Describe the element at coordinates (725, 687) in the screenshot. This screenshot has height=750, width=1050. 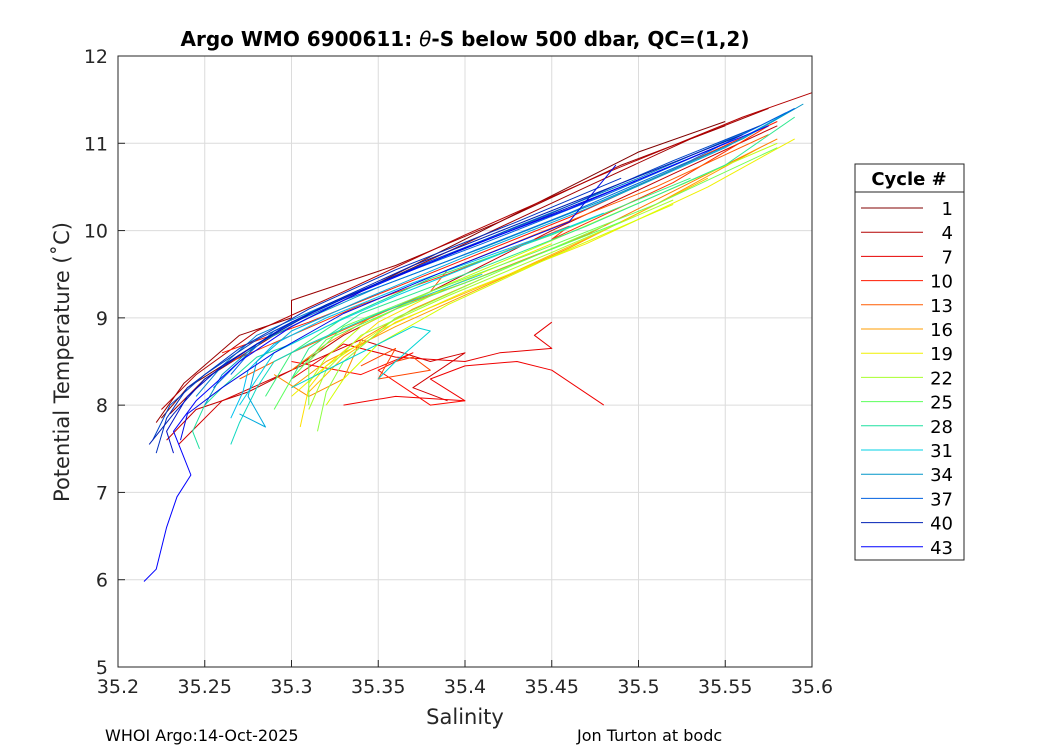
I see `x-tick-label: 35.55` at that location.